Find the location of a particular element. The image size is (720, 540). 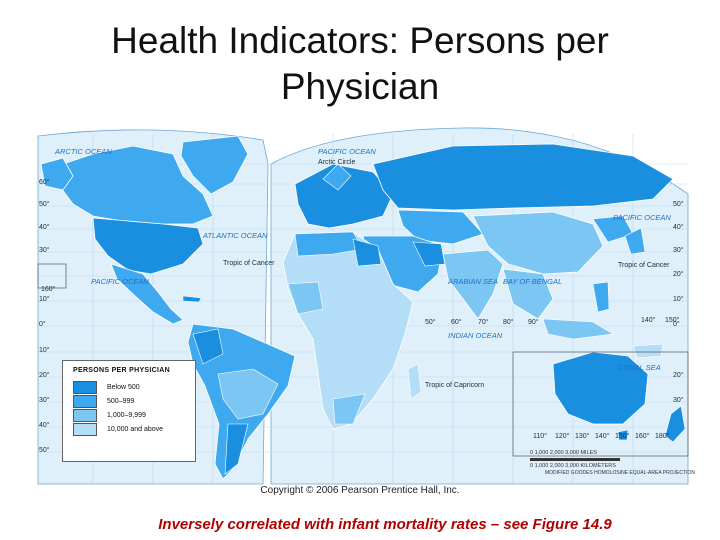

slide-title: Health Indicators: Persons per Physician is located at coordinates (360, 63).